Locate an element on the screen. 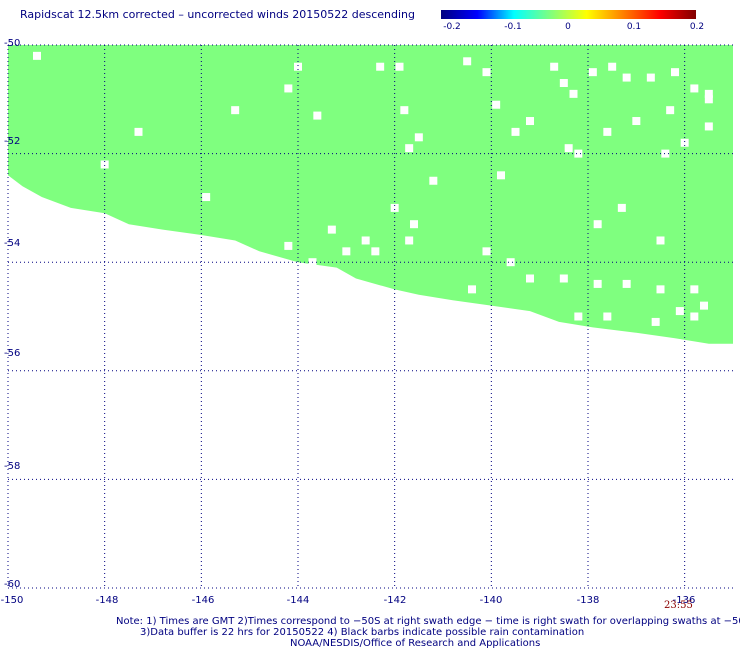 The height and width of the screenshot is (650, 740). colorbar-label-max: 0.2 is located at coordinates (697, 27).